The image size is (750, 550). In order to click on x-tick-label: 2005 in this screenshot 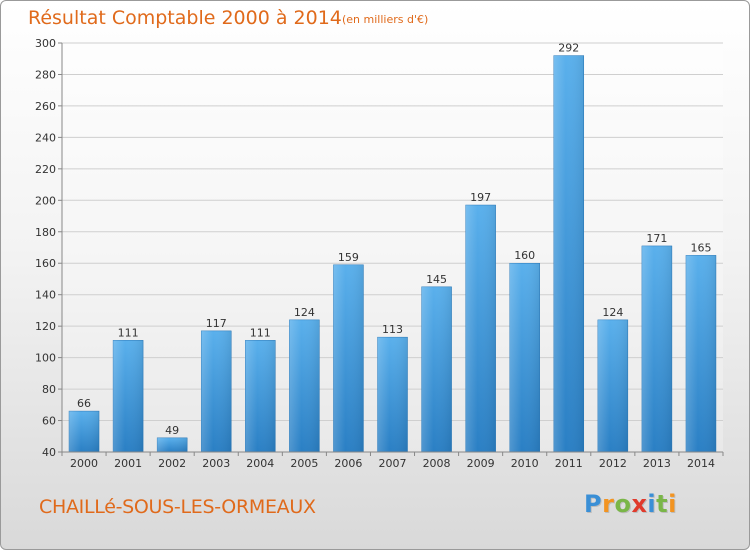, I will do `click(304, 463)`.